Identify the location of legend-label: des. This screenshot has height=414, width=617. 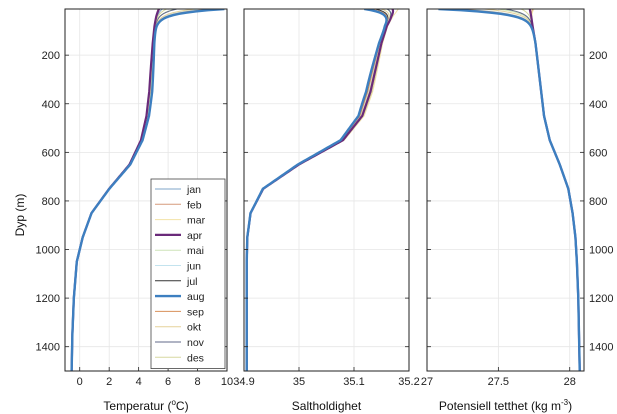
(195, 358).